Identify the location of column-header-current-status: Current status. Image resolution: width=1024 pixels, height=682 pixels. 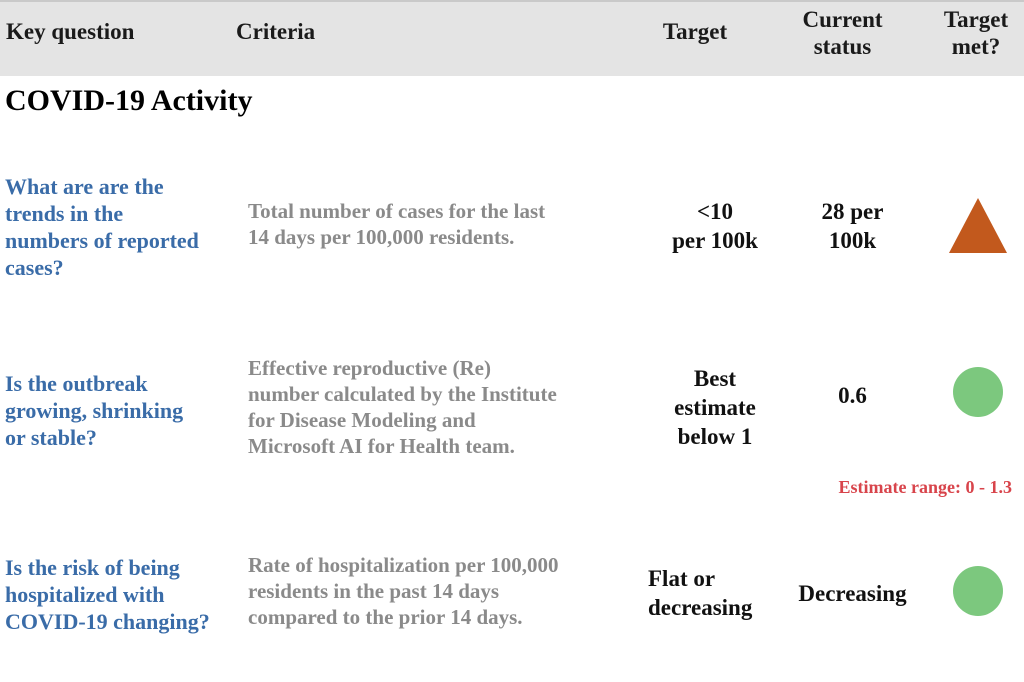
(842, 33).